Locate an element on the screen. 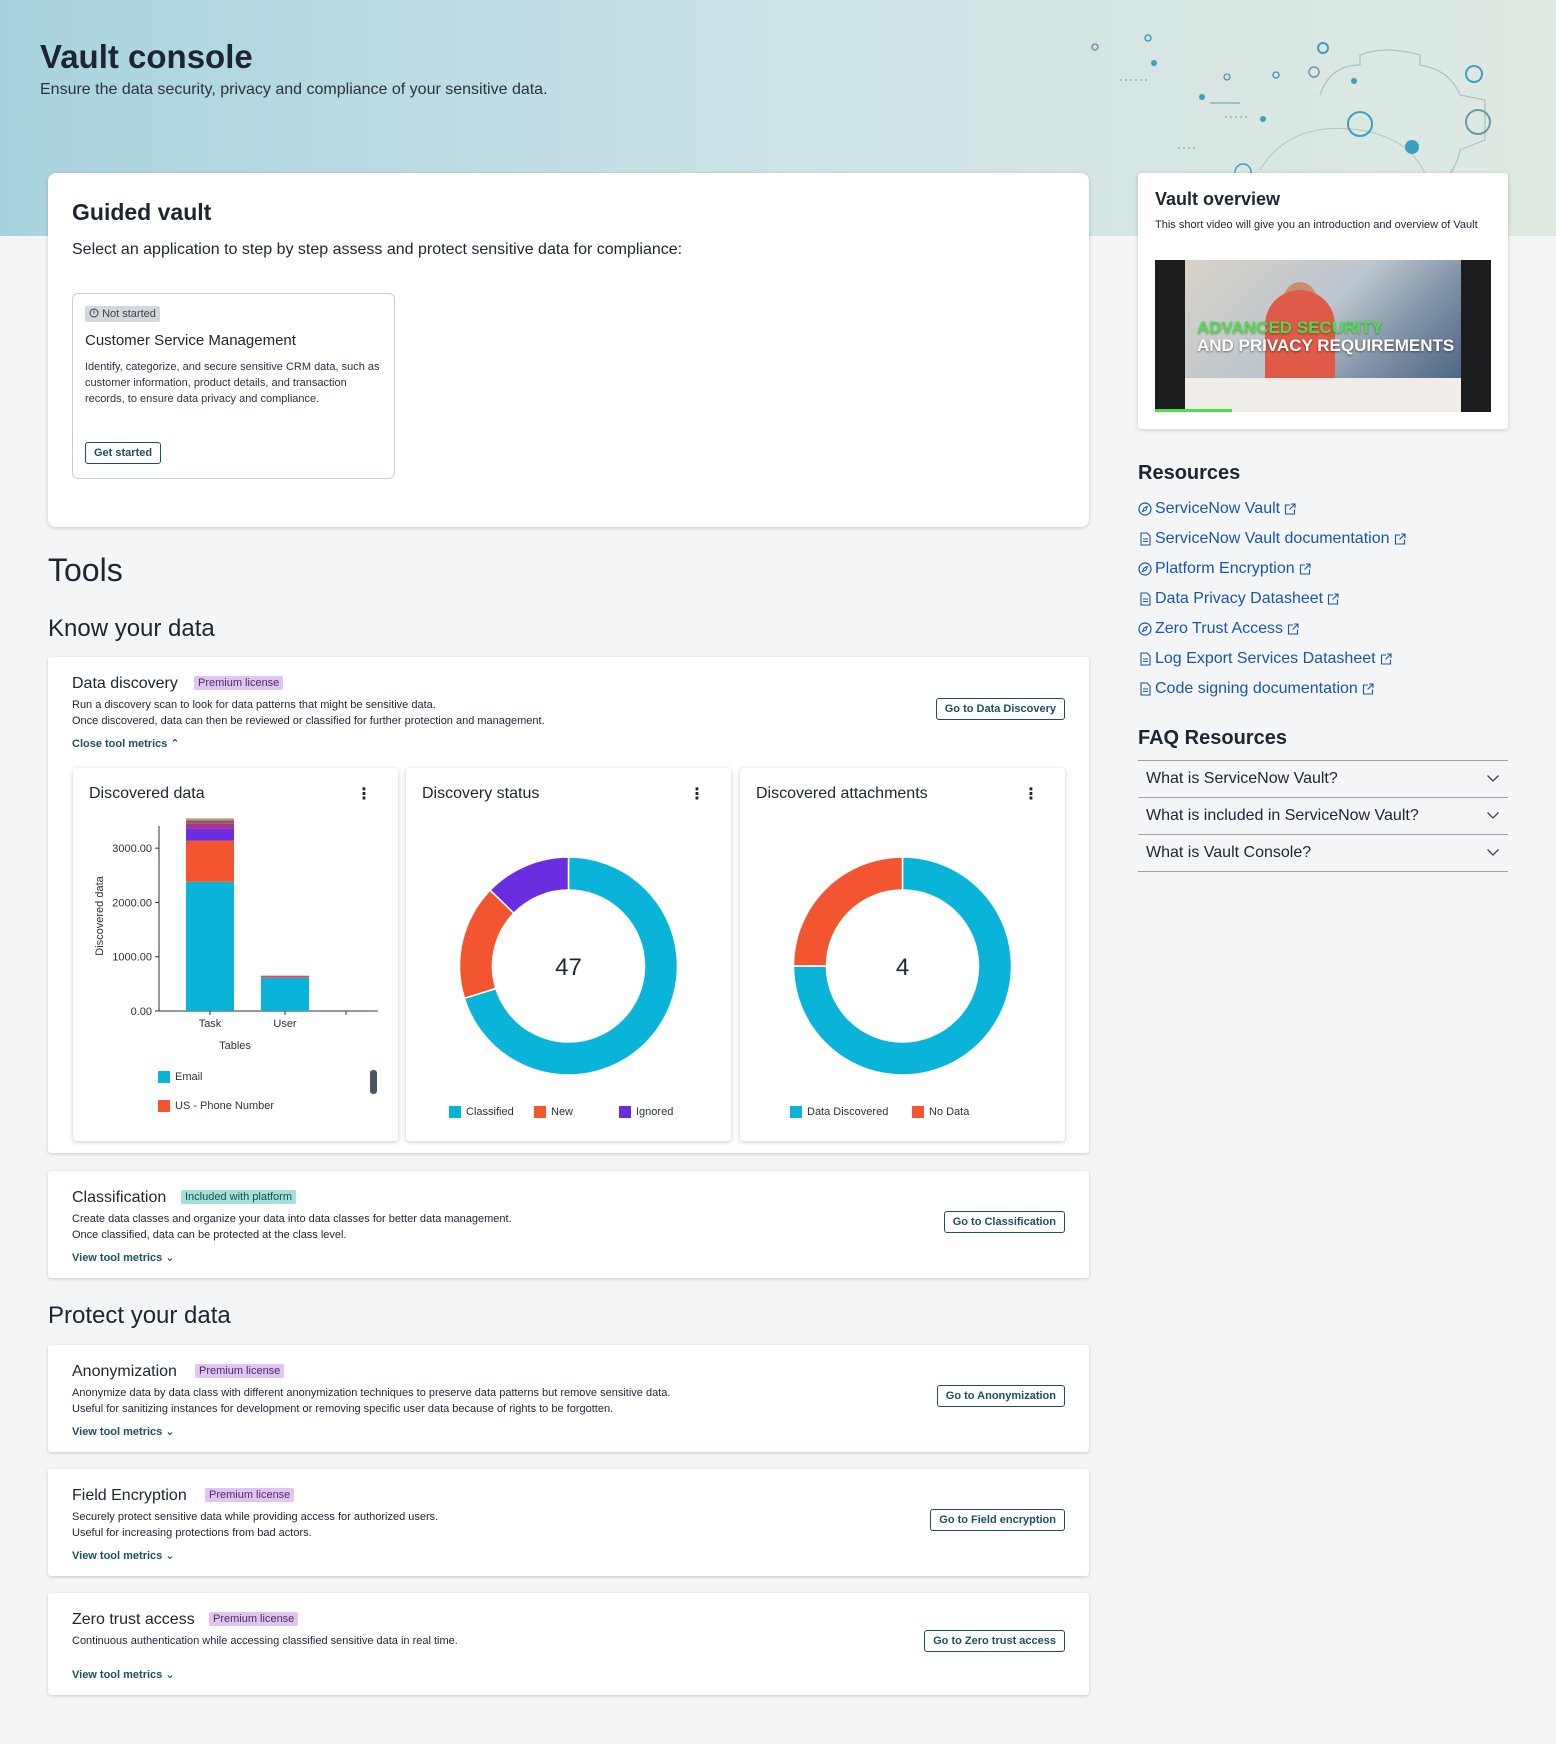 The image size is (1556, 1744). legend-item: US - Phone Number is located at coordinates (216, 1106).